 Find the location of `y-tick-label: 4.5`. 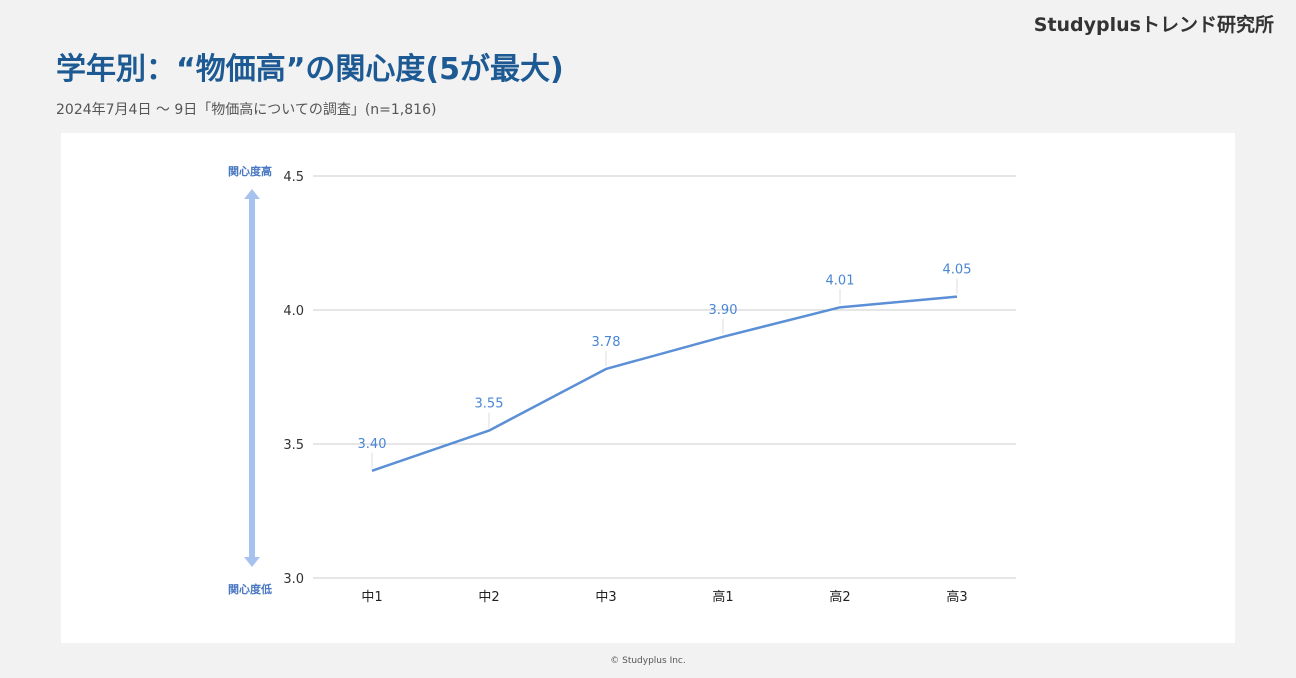

y-tick-label: 4.5 is located at coordinates (293, 177).